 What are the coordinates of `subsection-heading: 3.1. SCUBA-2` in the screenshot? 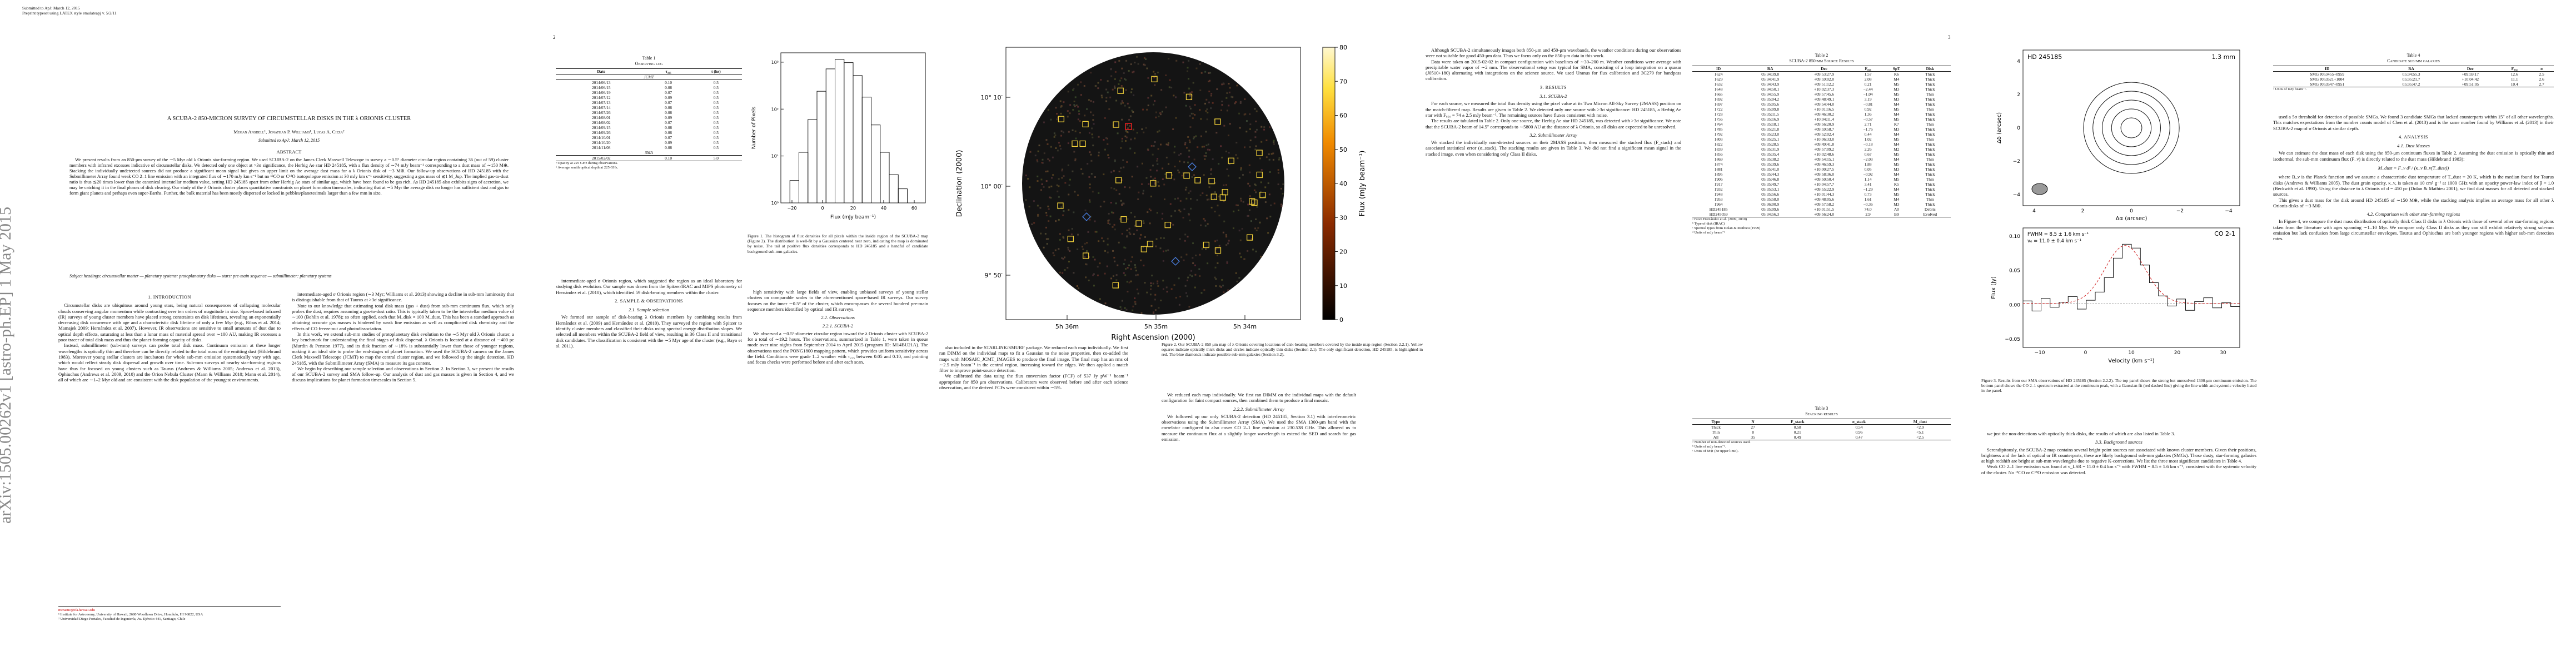 It's located at (1553, 96).